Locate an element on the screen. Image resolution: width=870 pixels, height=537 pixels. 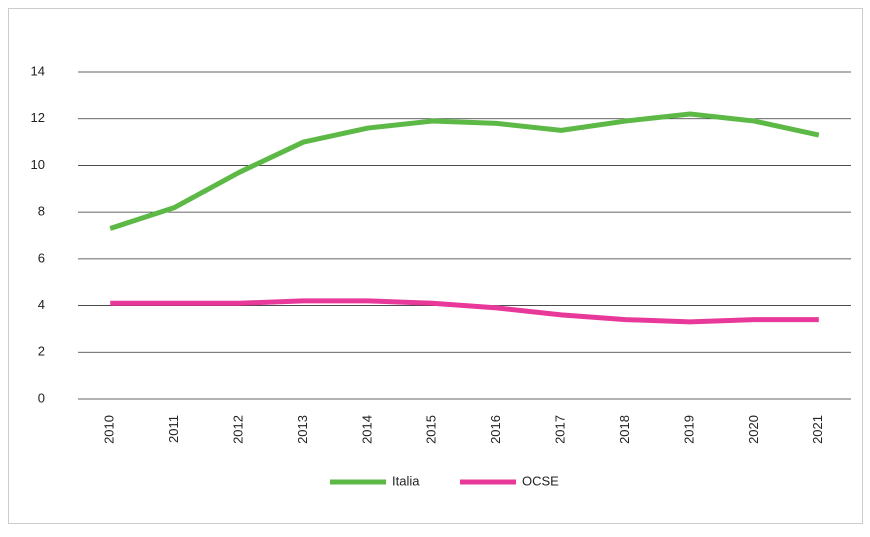
legend-label: OCSE is located at coordinates (540, 480).